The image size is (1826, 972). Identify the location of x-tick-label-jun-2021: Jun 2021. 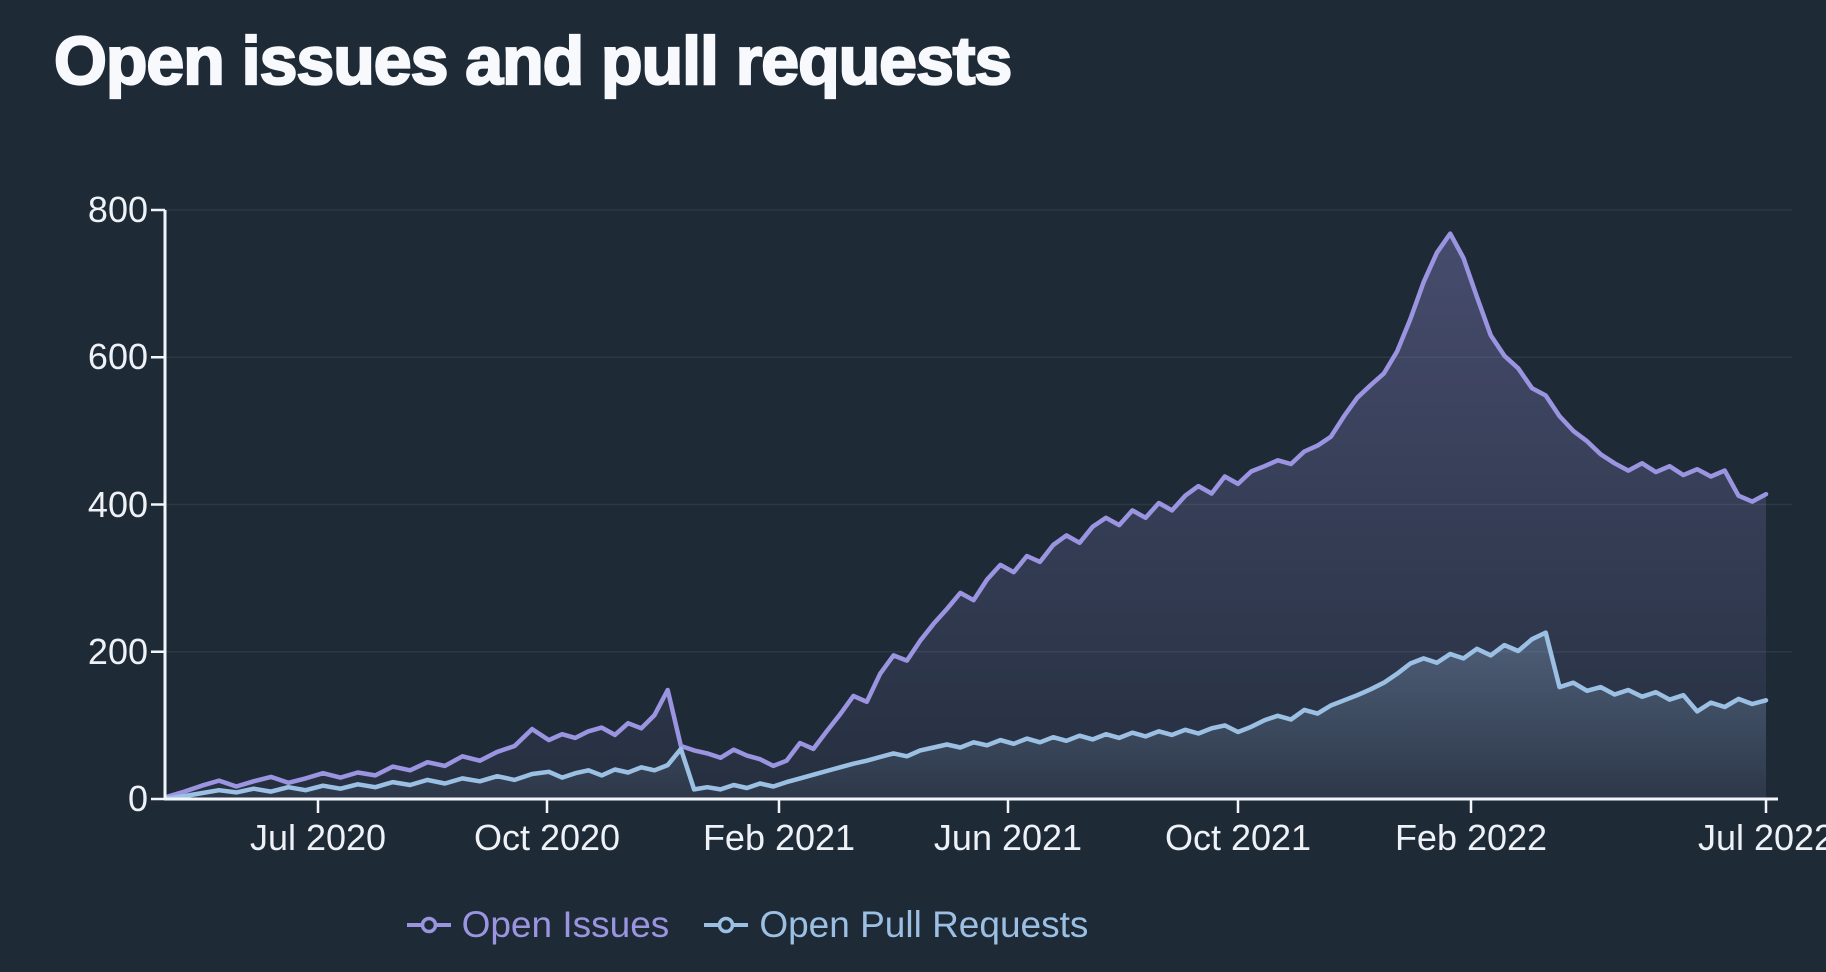
(1008, 837).